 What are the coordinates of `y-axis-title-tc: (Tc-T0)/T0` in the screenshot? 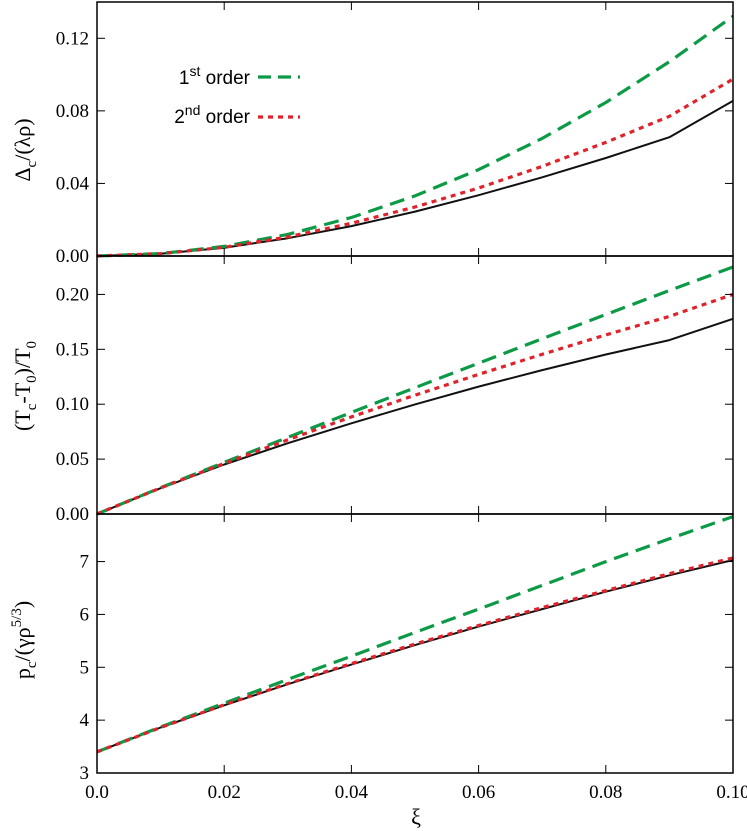 It's located at (25, 386).